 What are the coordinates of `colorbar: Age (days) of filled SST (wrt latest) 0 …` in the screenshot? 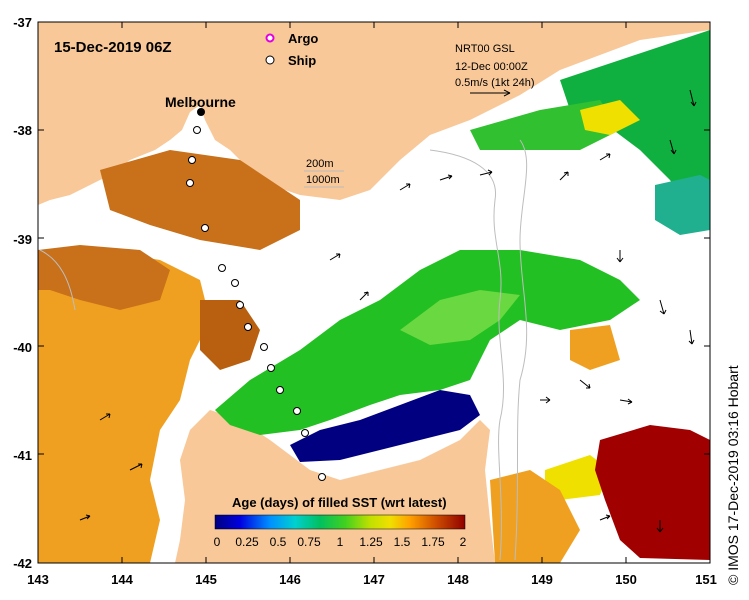 It's located at (340, 522).